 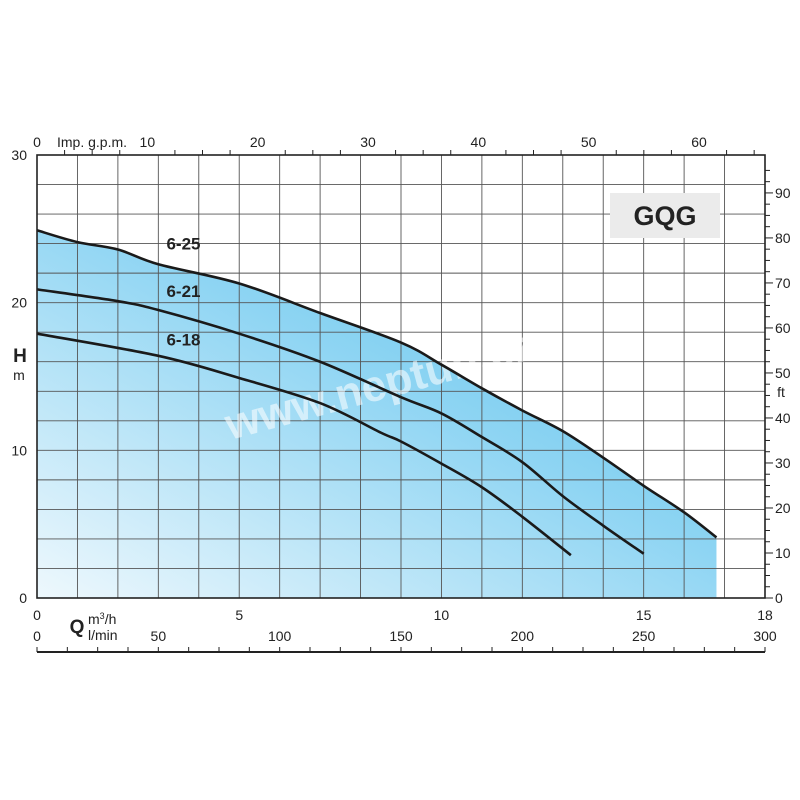 What do you see at coordinates (765, 615) in the screenshot?
I see `x-tick-label: 18` at bounding box center [765, 615].